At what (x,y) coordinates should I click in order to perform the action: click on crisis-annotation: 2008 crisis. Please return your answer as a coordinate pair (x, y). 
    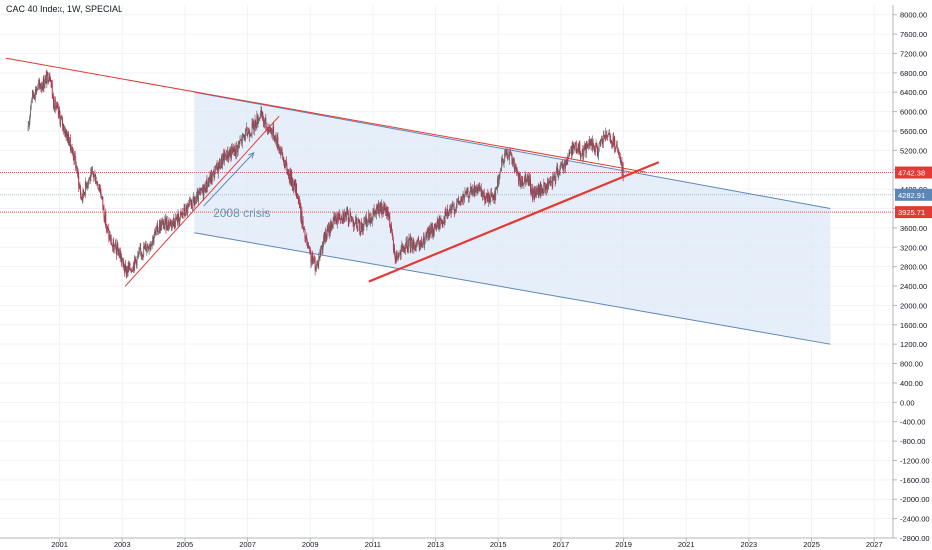
    Looking at the image, I should click on (241, 213).